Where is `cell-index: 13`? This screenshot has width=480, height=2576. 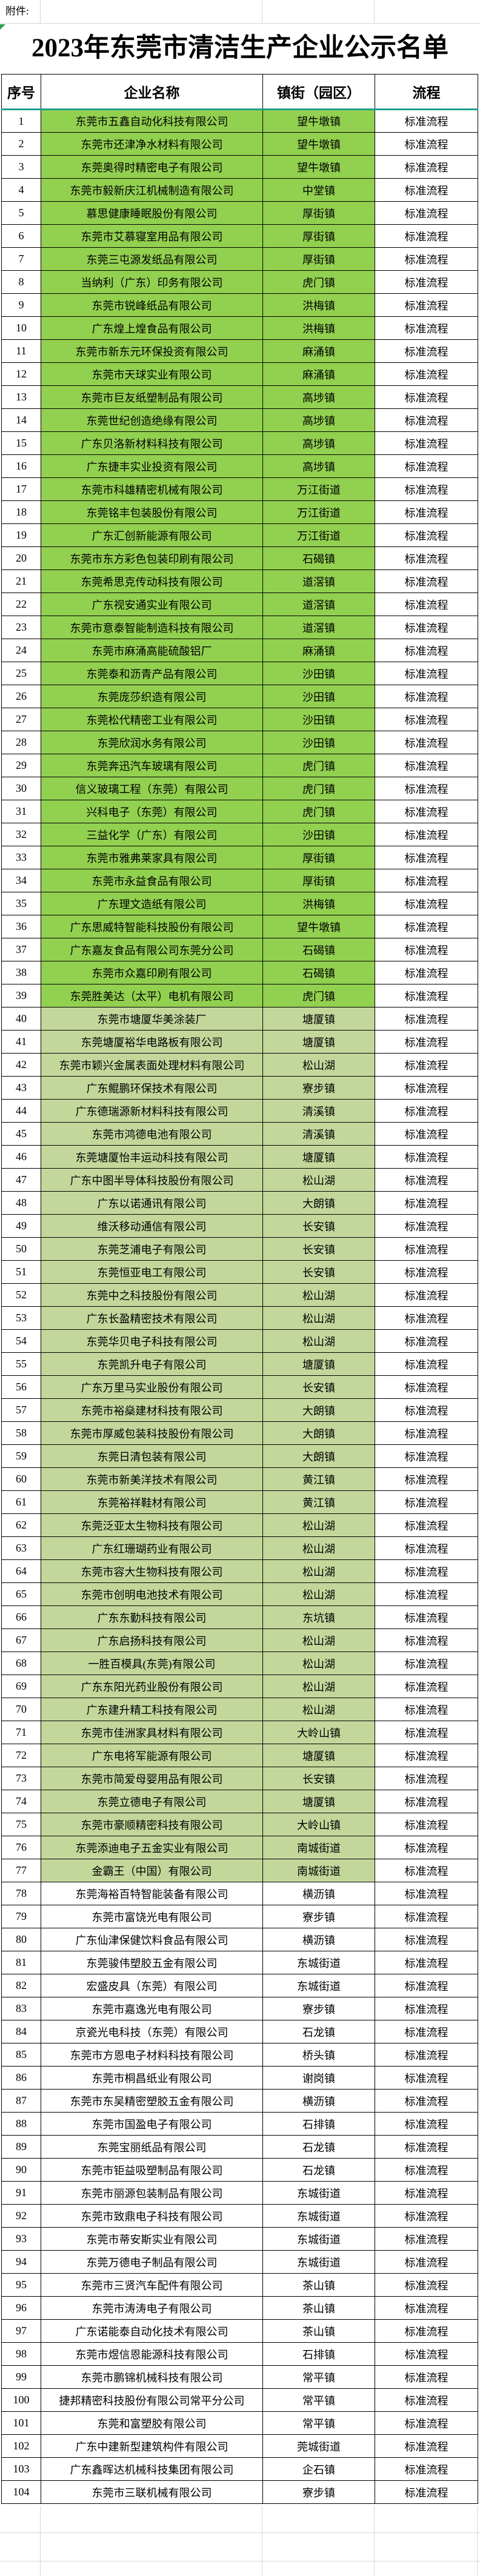 cell-index: 13 is located at coordinates (21, 397).